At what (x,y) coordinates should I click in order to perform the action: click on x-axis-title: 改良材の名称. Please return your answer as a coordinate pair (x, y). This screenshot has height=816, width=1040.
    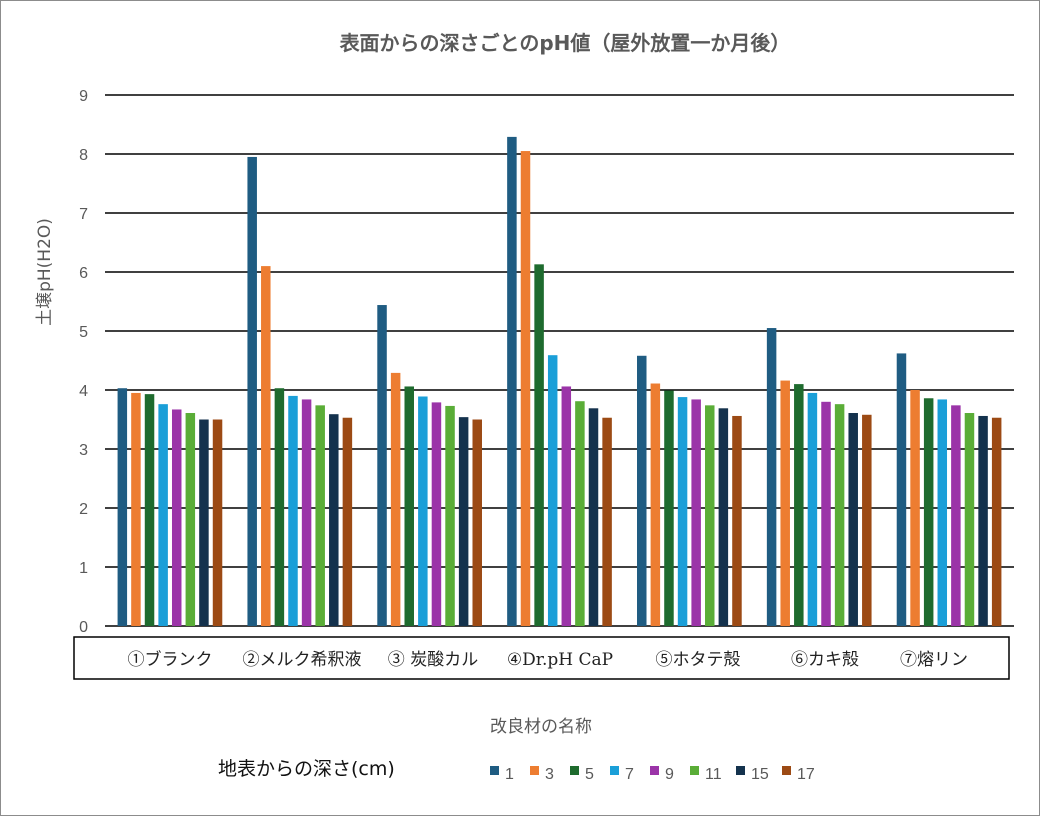
    Looking at the image, I should click on (541, 727).